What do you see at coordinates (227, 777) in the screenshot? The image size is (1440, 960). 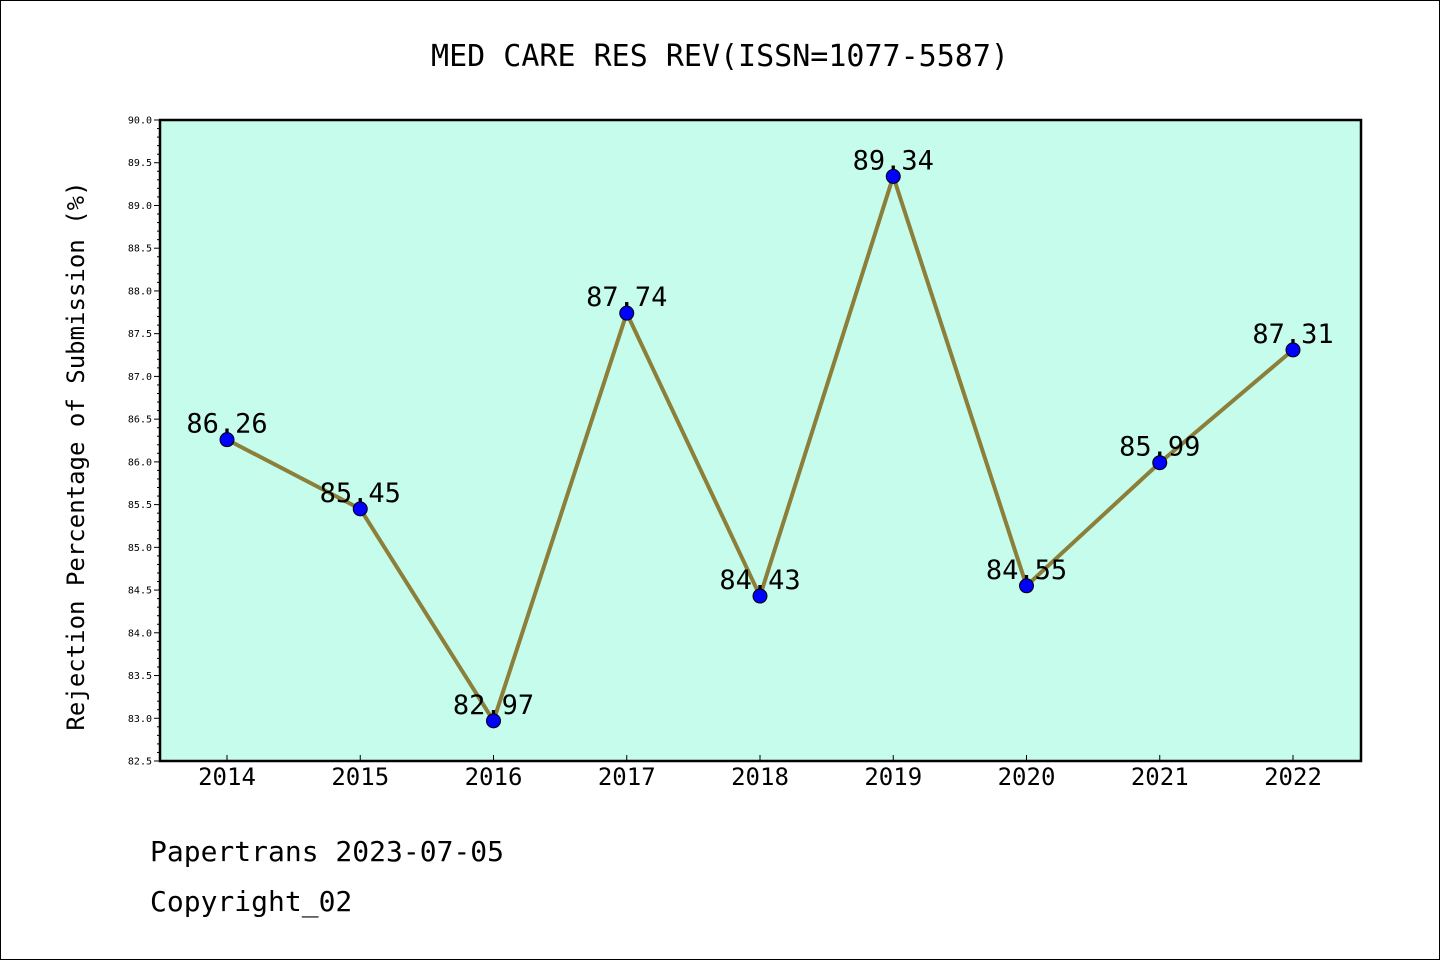 I see `x-tick-label: 2014` at bounding box center [227, 777].